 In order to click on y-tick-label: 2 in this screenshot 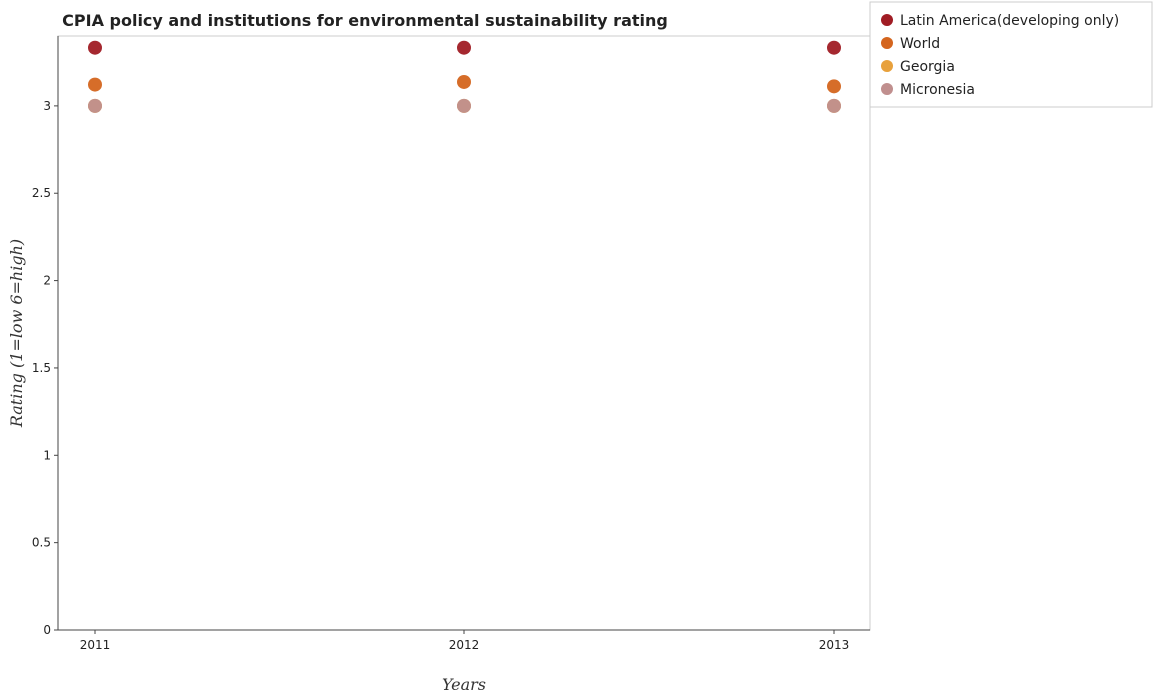, I will do `click(47, 281)`.